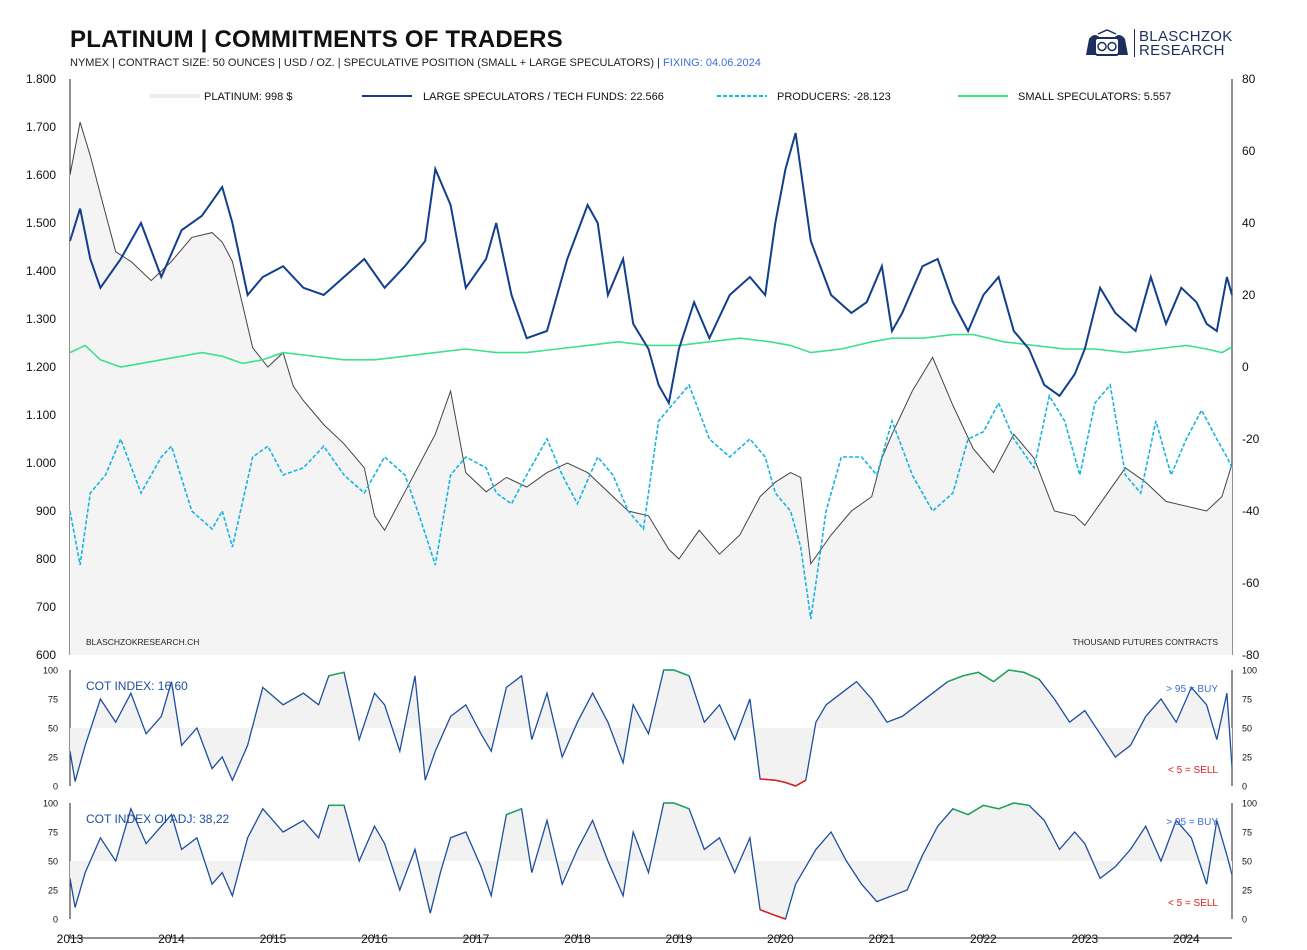 The height and width of the screenshot is (950, 1307). I want to click on x-tick-label: 2015, so click(273, 939).